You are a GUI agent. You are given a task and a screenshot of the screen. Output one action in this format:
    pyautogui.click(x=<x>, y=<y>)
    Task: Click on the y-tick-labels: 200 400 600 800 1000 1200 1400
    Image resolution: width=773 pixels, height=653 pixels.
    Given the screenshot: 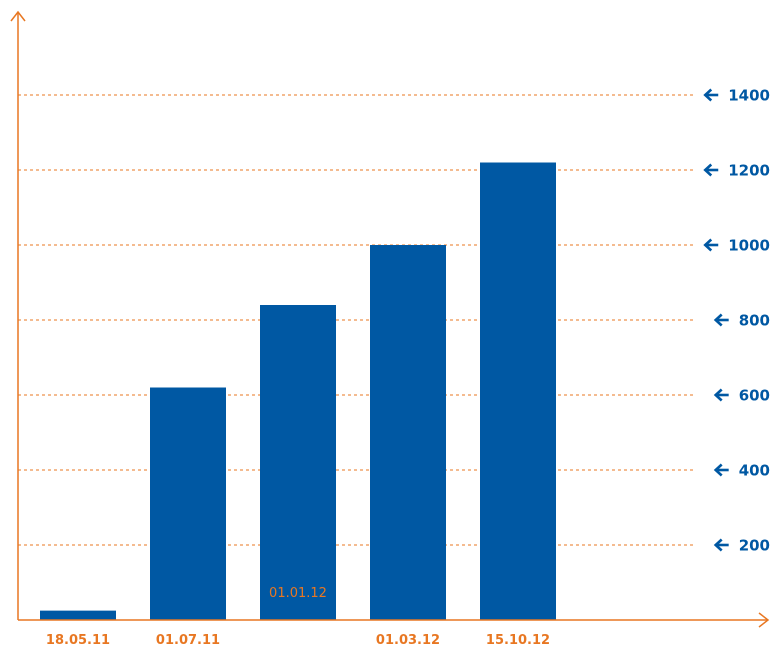 What is the action you would take?
    pyautogui.click(x=736, y=321)
    